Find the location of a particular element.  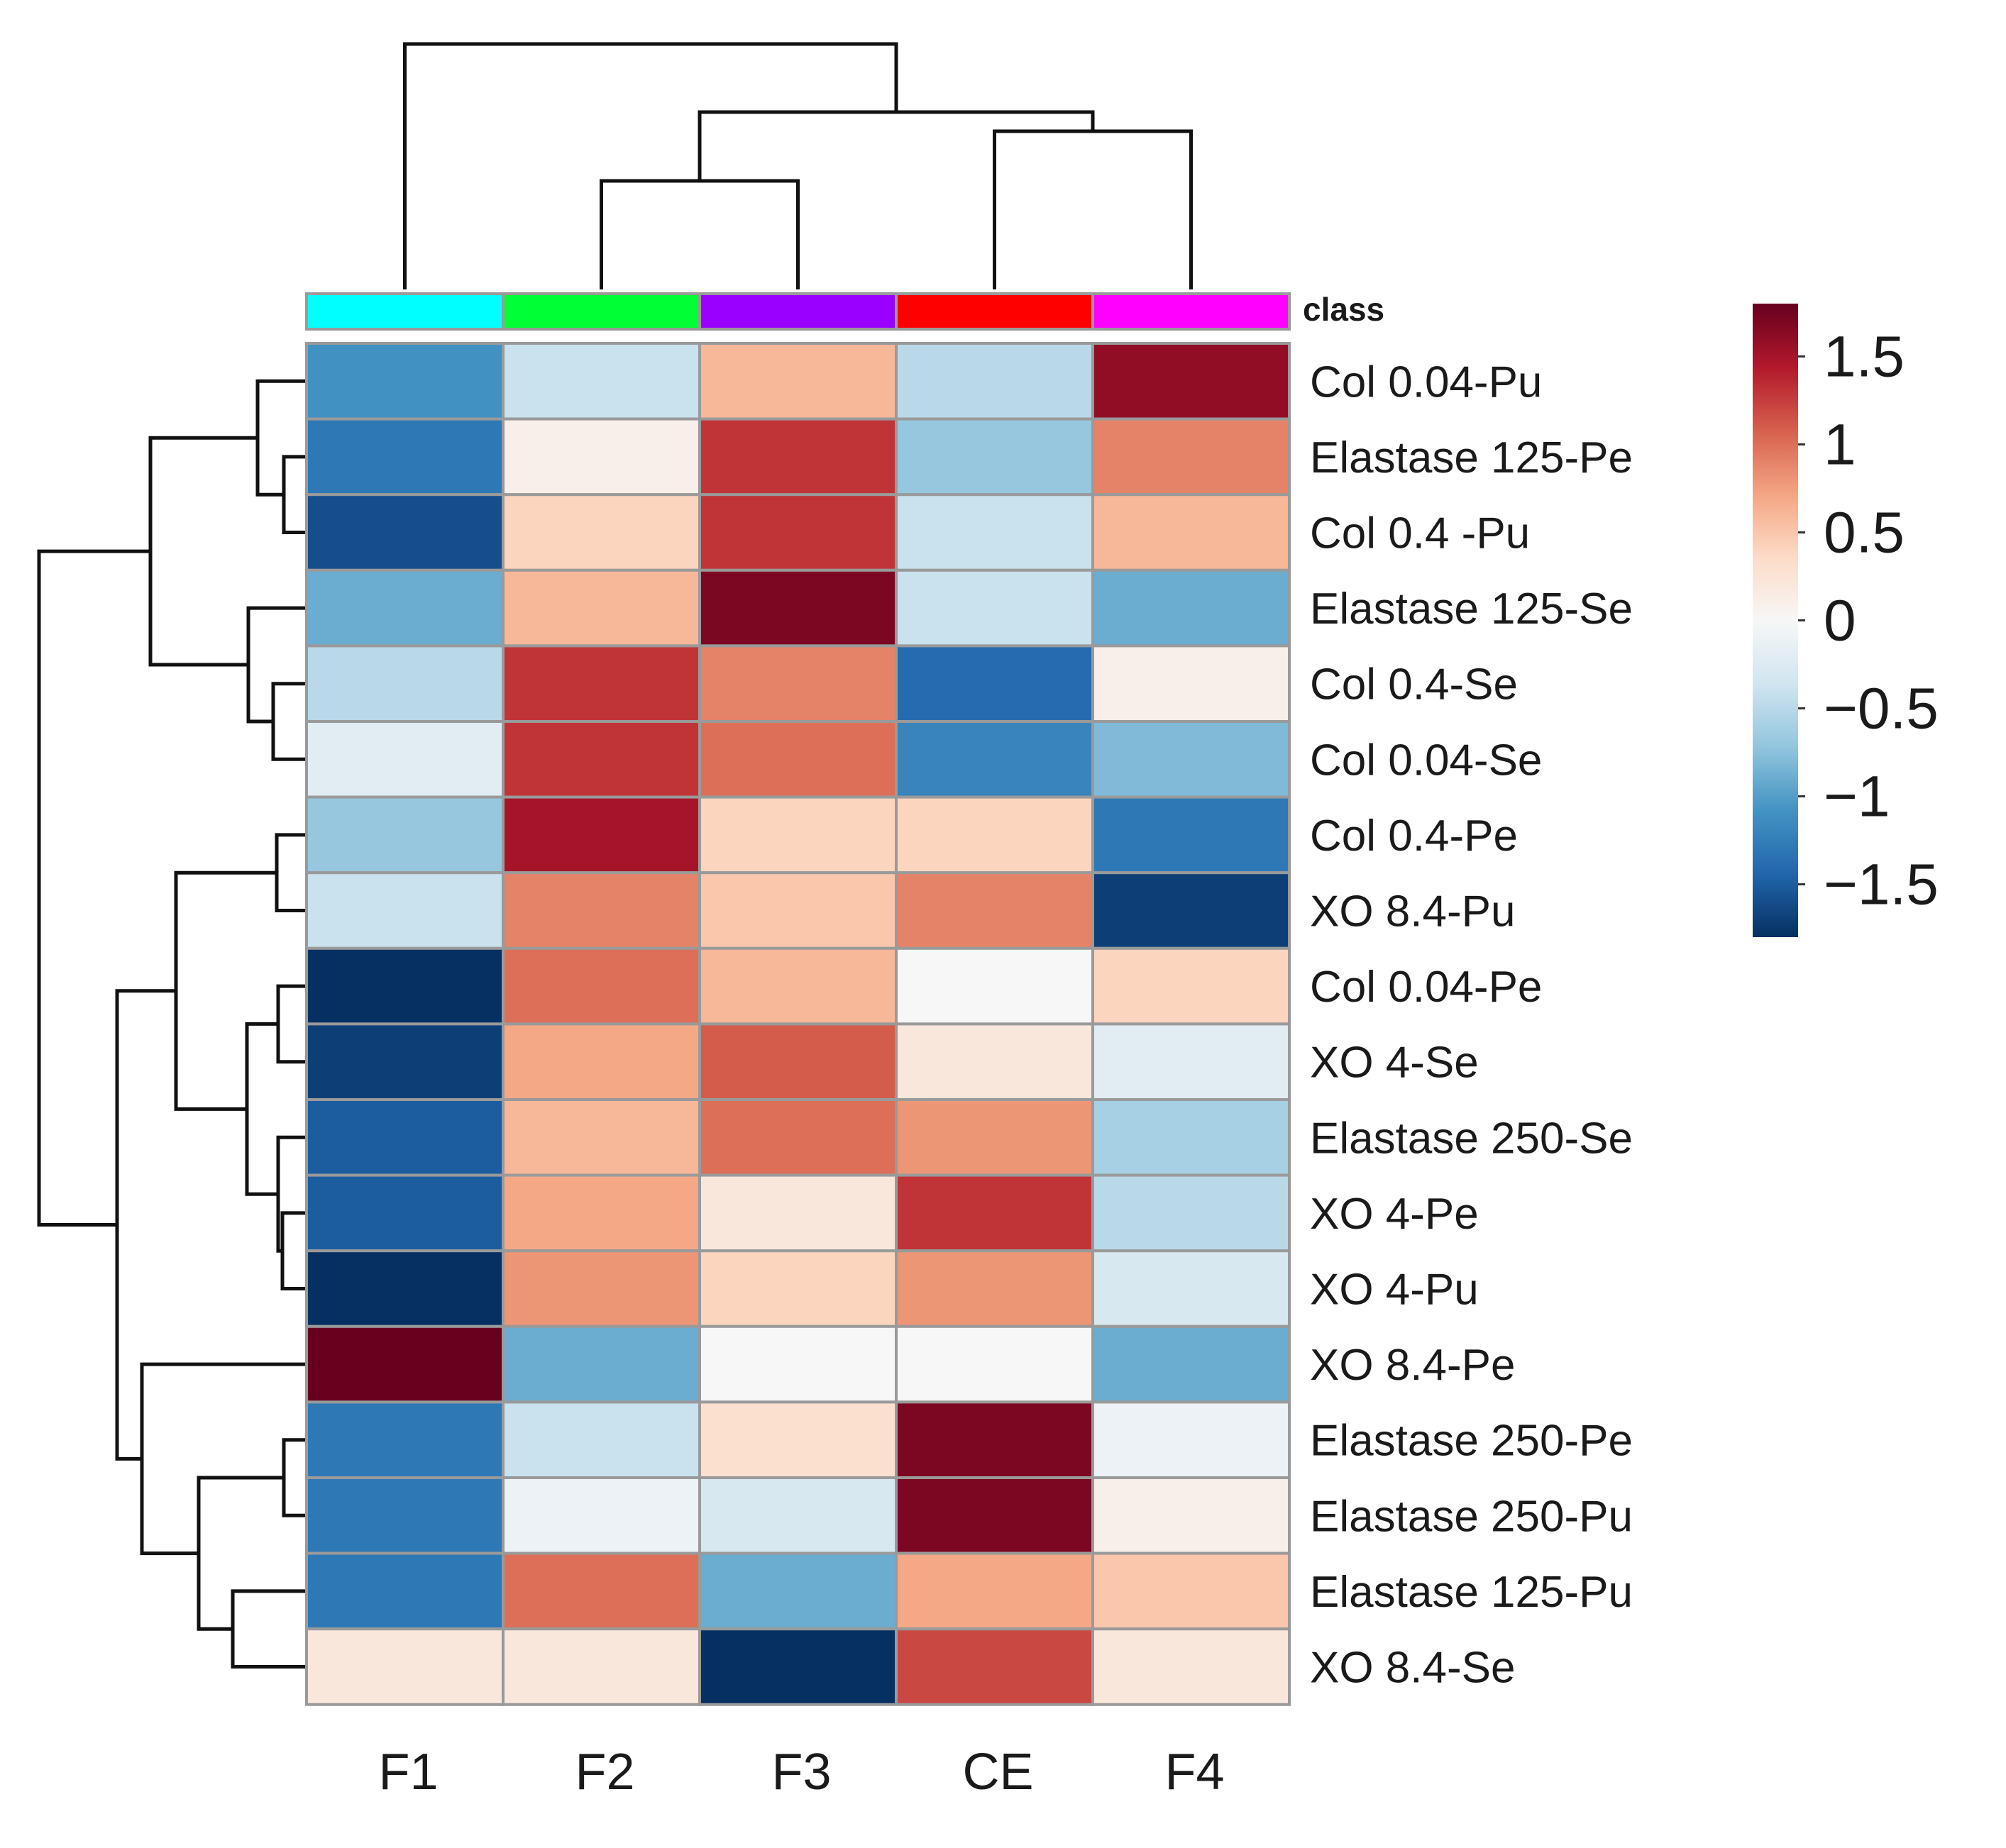

colorbar-tick-label: 0 is located at coordinates (1840, 621).